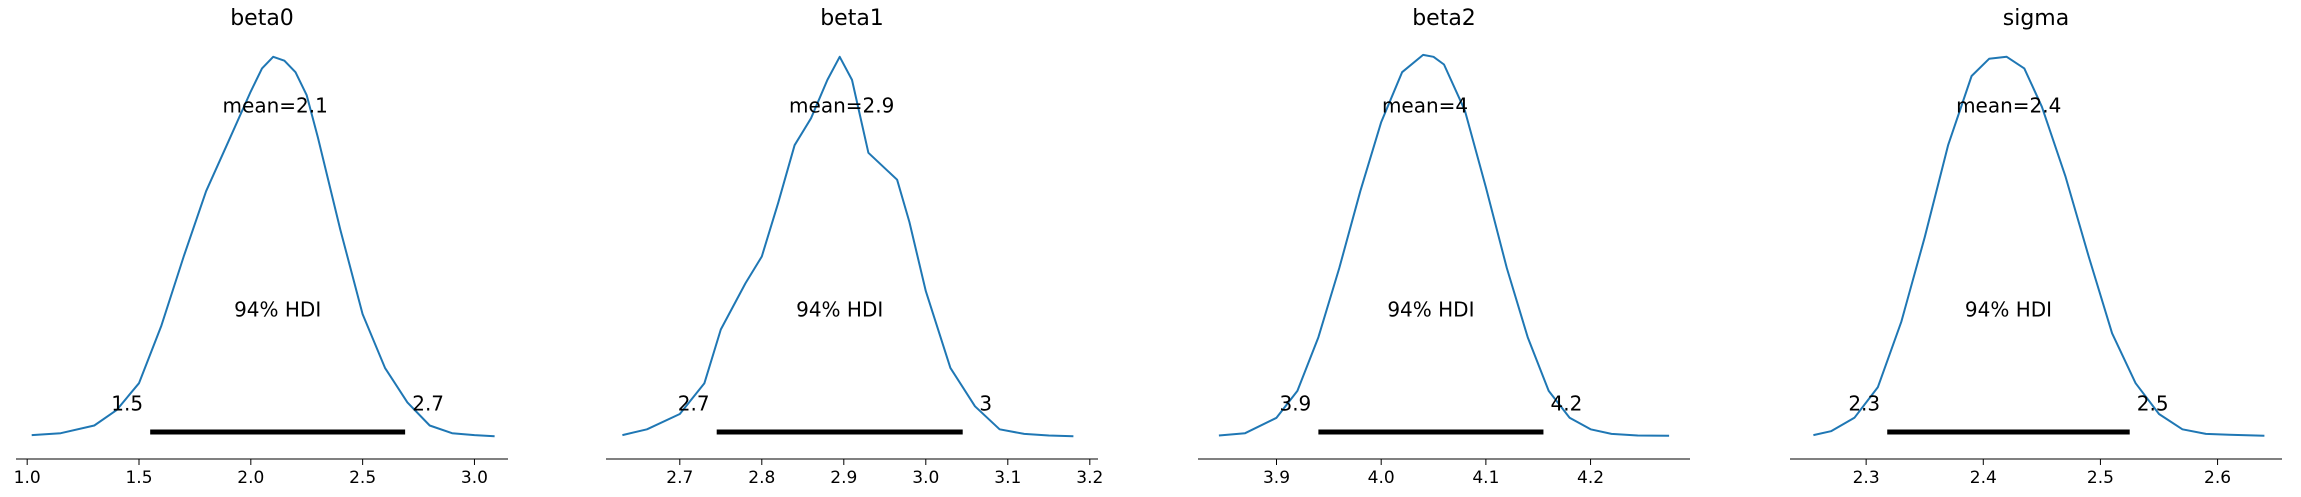 This screenshot has width=2301, height=497. Describe the element at coordinates (2153, 404) in the screenshot. I see `hdi-upper-label: 2.5` at that location.